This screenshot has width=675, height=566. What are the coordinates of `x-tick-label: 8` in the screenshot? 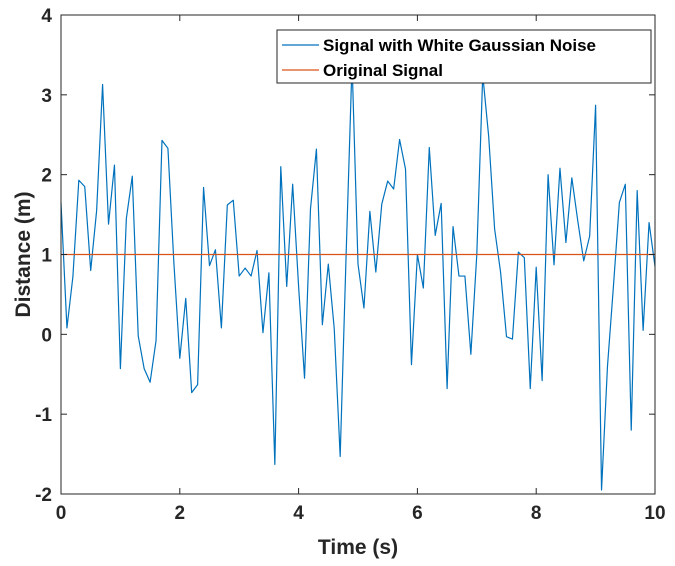 It's located at (536, 513).